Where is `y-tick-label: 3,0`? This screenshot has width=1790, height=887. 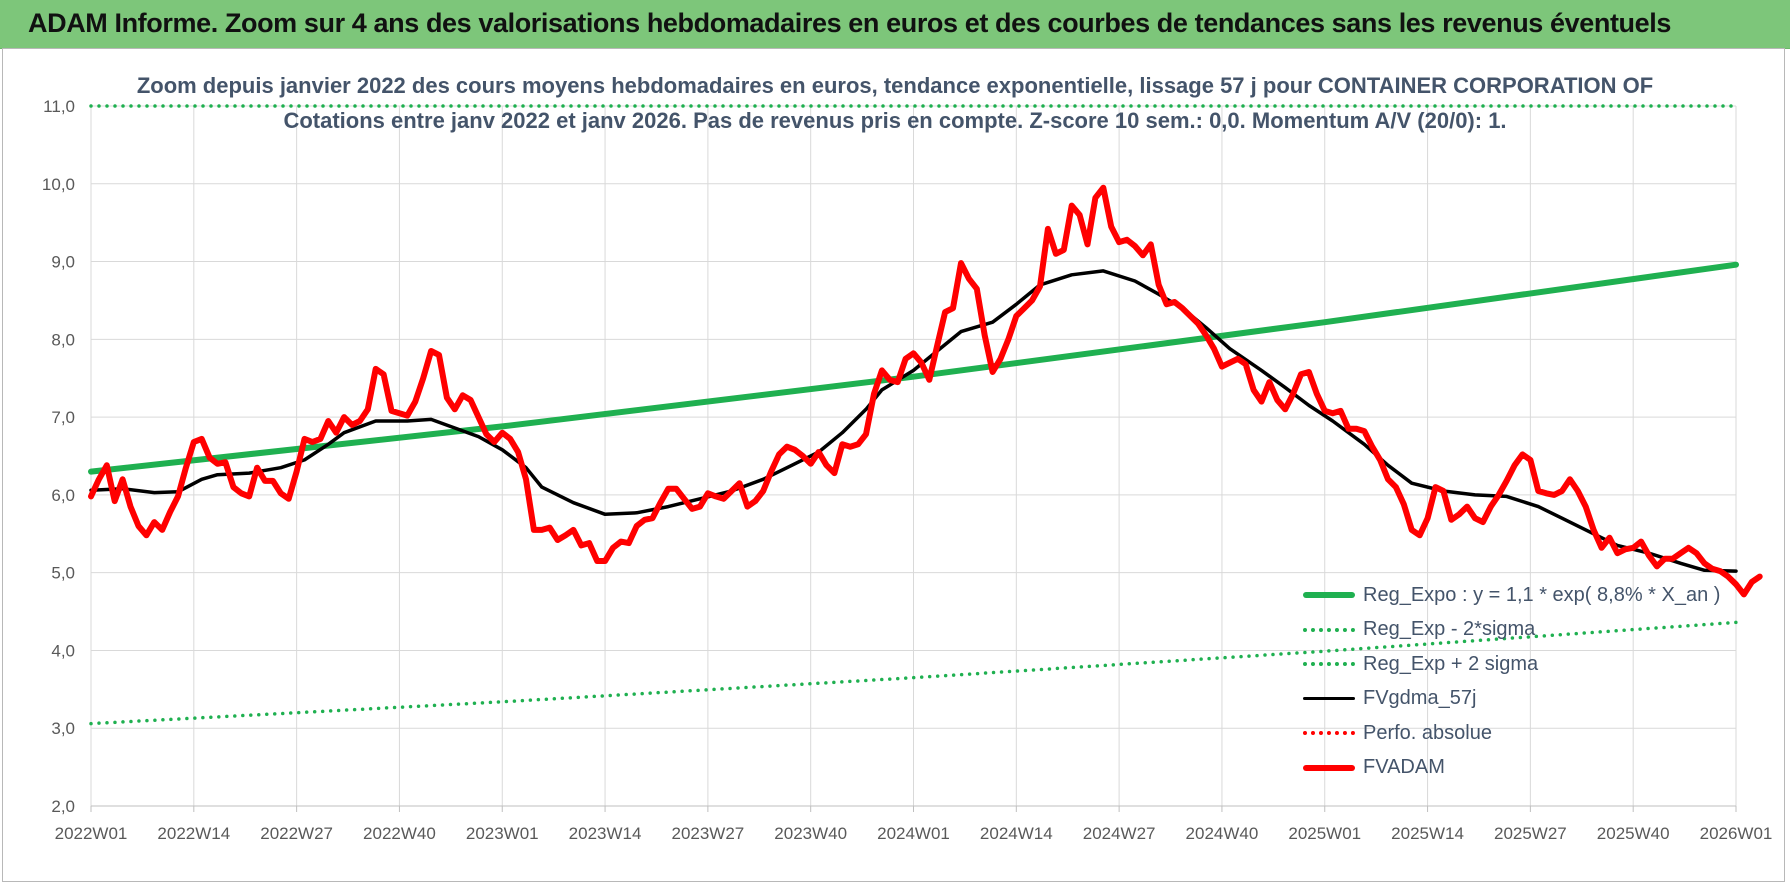 y-tick-label: 3,0 is located at coordinates (63, 728).